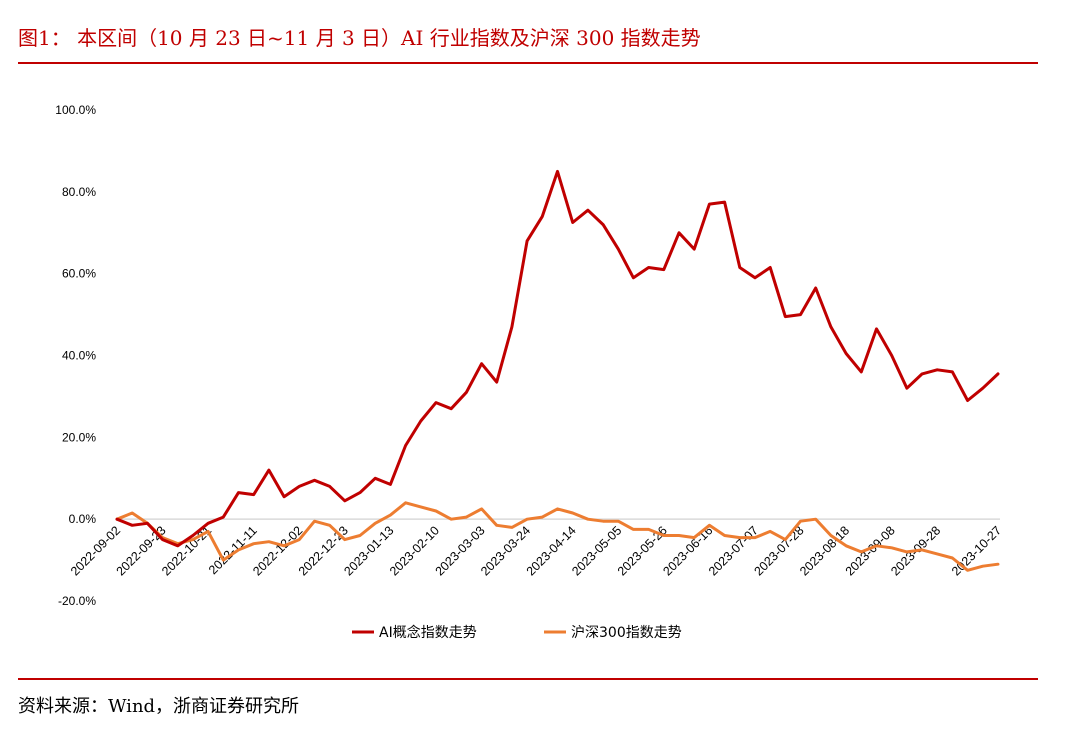  What do you see at coordinates (77, 601) in the screenshot?
I see `y-tick-label: -20.0%` at bounding box center [77, 601].